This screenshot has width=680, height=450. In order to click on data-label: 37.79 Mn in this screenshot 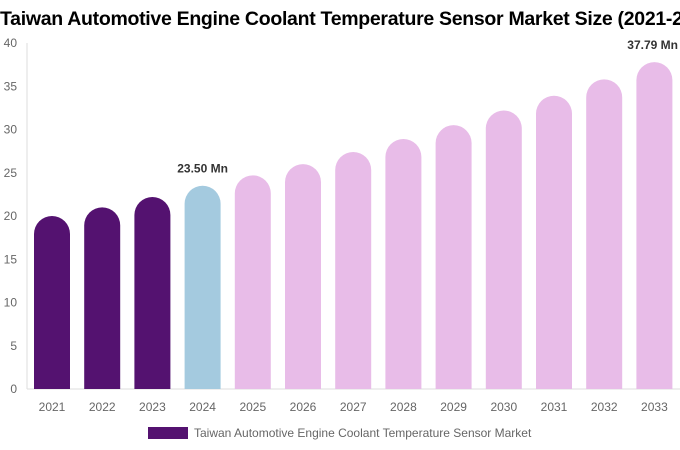, I will do `click(652, 45)`.